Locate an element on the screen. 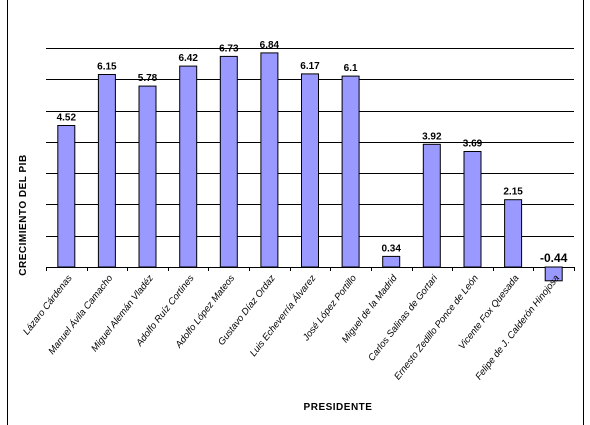 This screenshot has height=425, width=590. data-label: 5.78 is located at coordinates (148, 78).